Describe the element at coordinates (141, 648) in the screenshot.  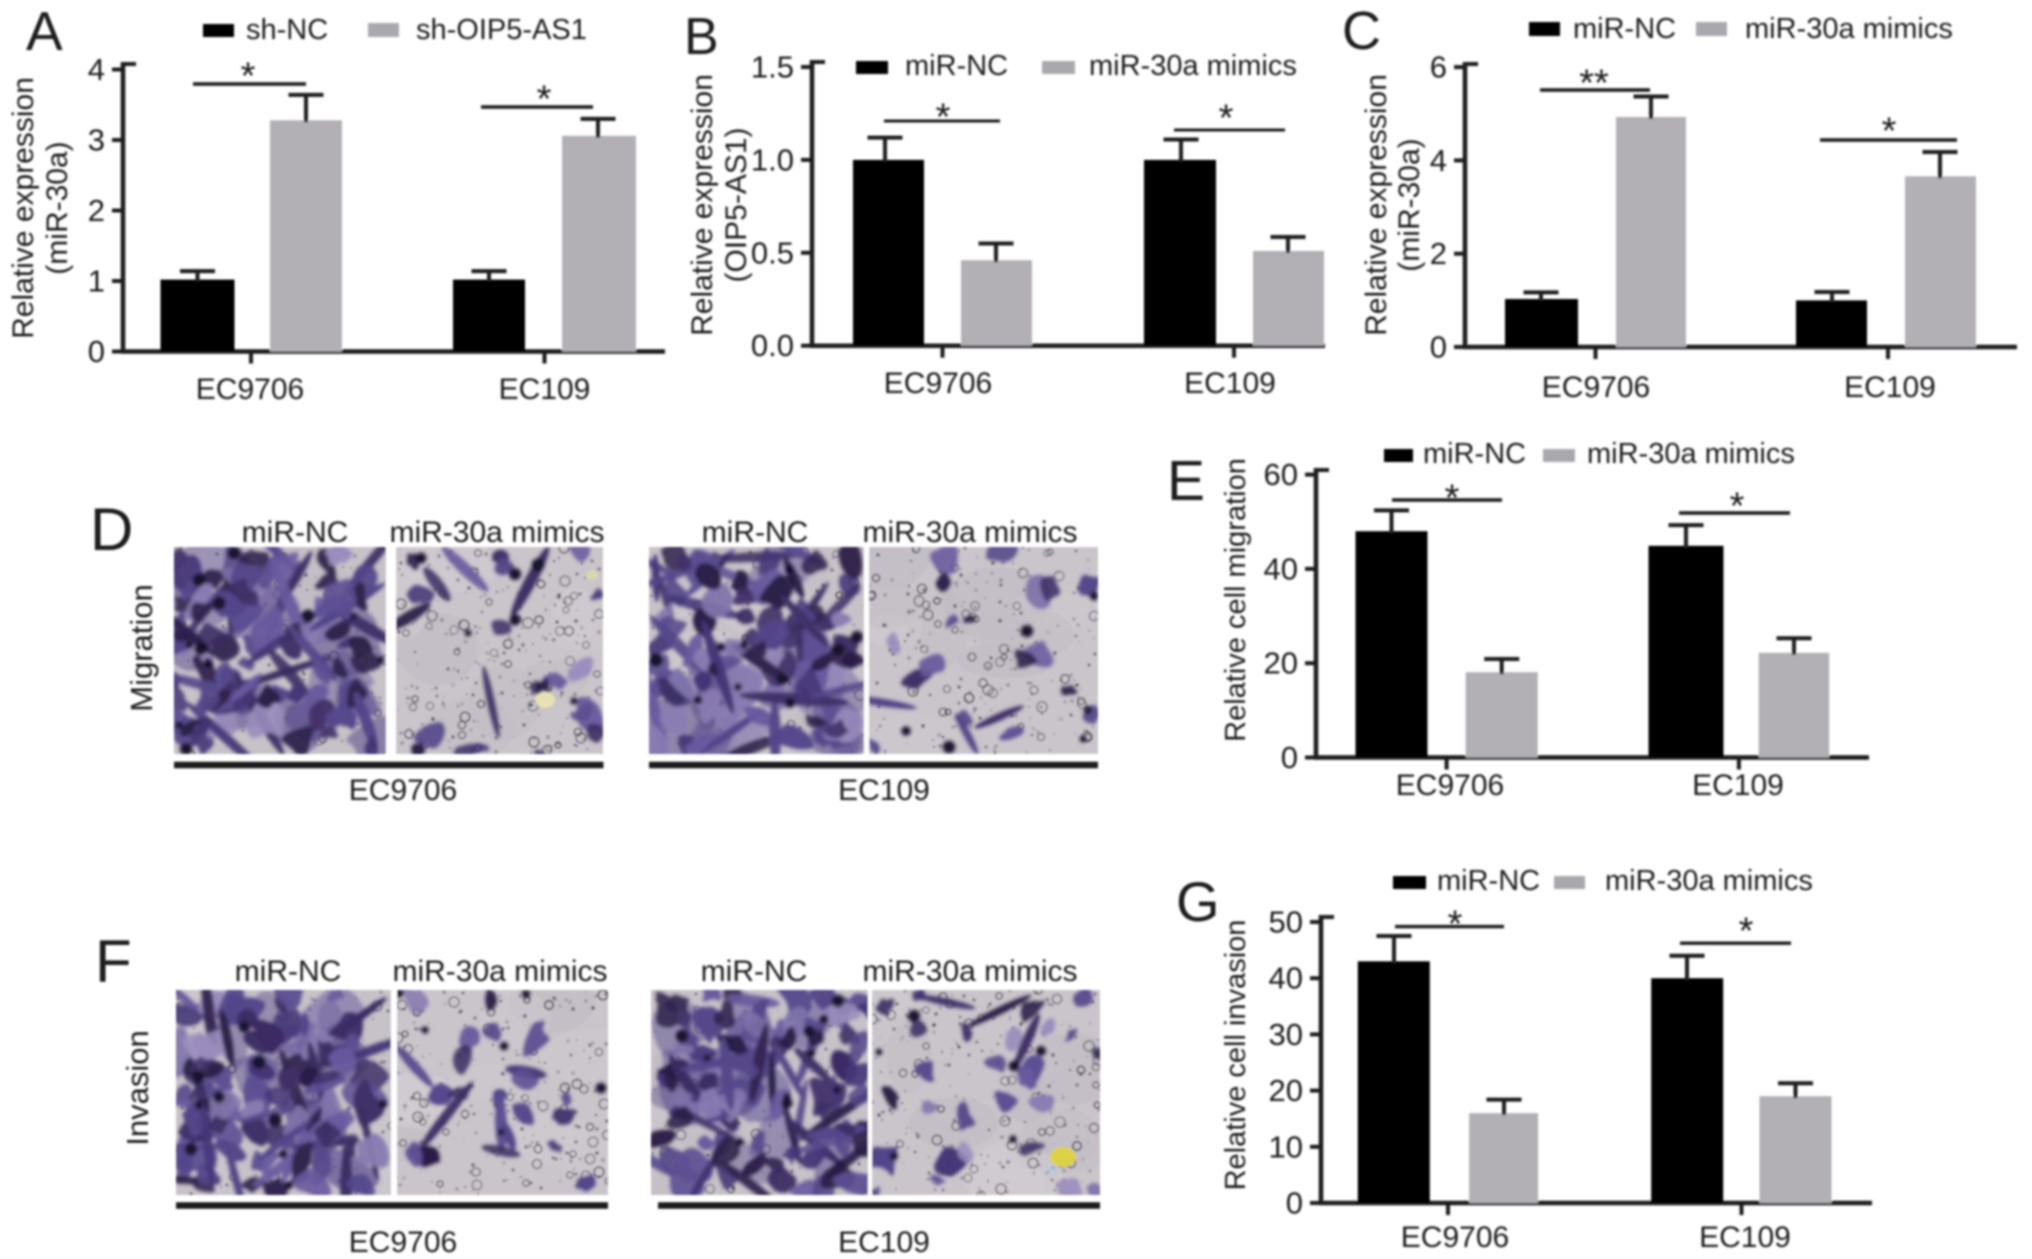
I see `svg-text: Migration` at that location.